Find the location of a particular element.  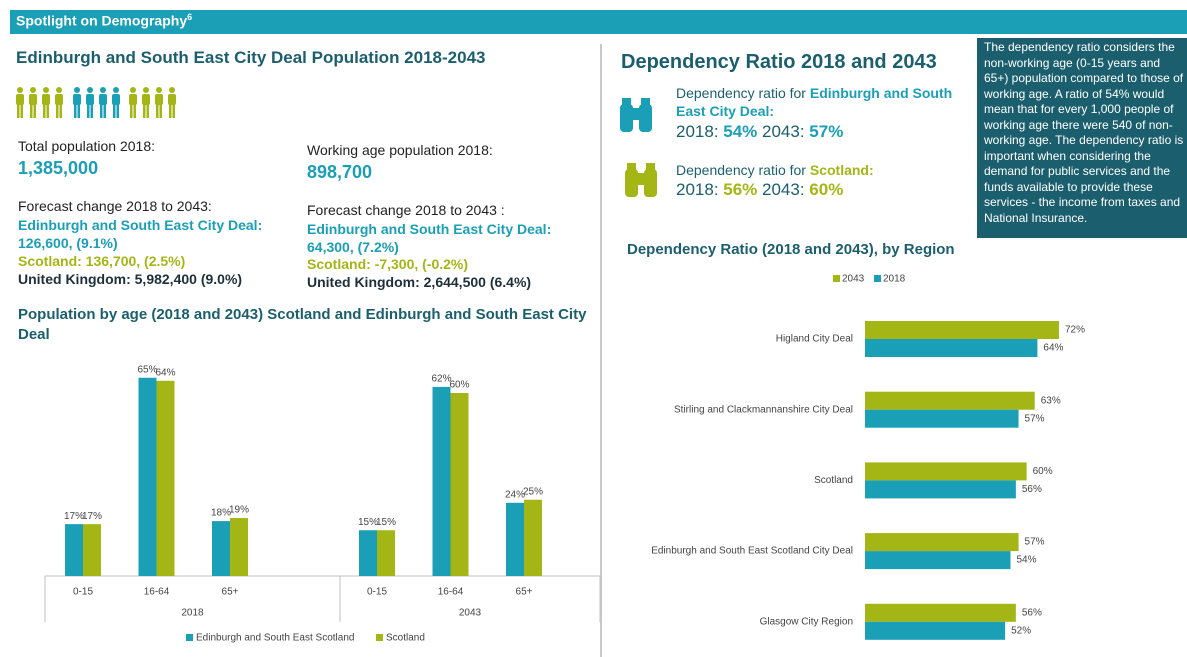

value: Scotland: 136,700, (2.5%) is located at coordinates (102, 261).